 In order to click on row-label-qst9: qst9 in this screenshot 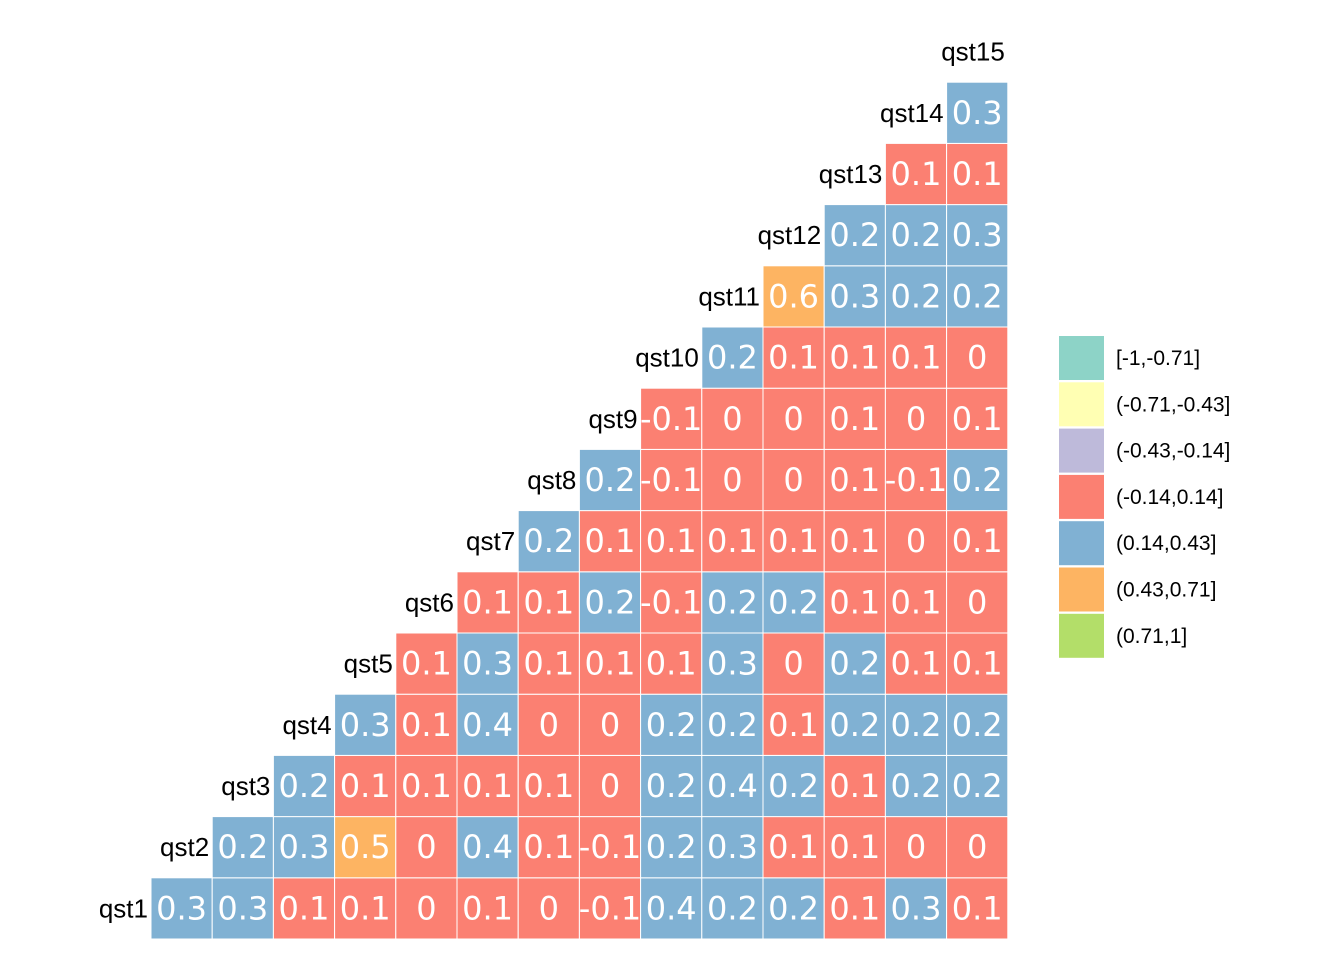, I will do `click(612, 419)`.